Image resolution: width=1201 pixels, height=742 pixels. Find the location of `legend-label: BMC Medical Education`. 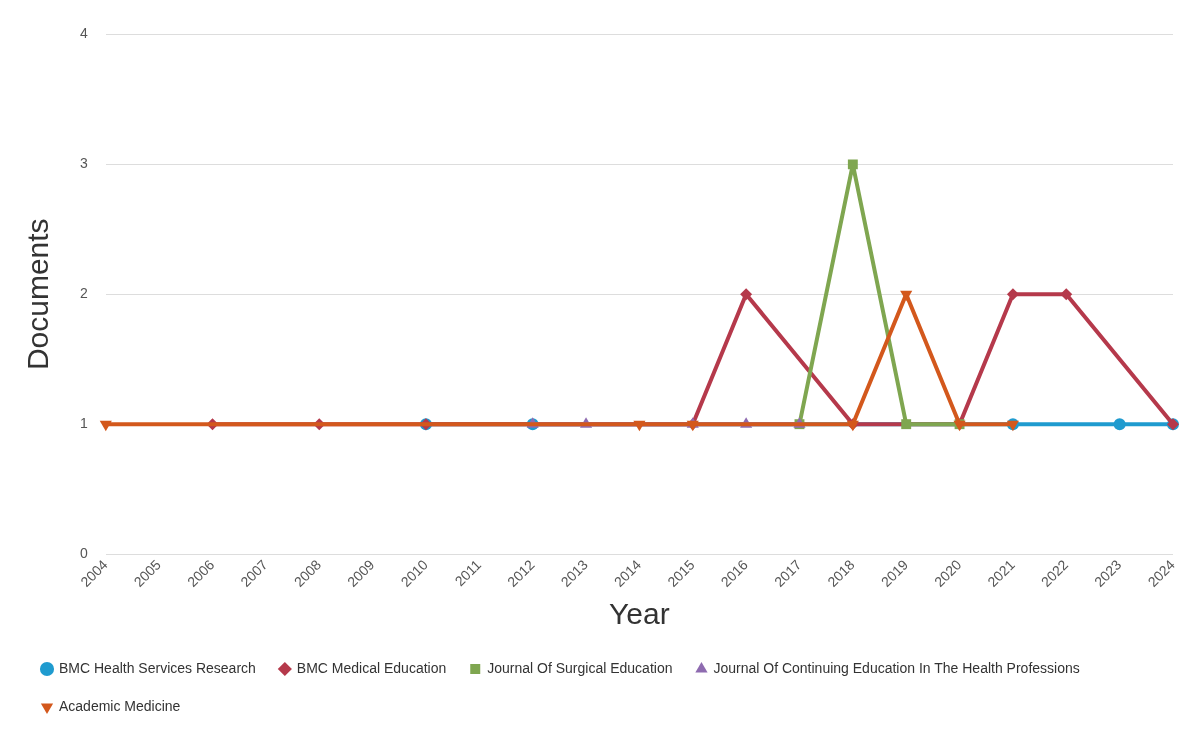

legend-label: BMC Medical Education is located at coordinates (371, 667).